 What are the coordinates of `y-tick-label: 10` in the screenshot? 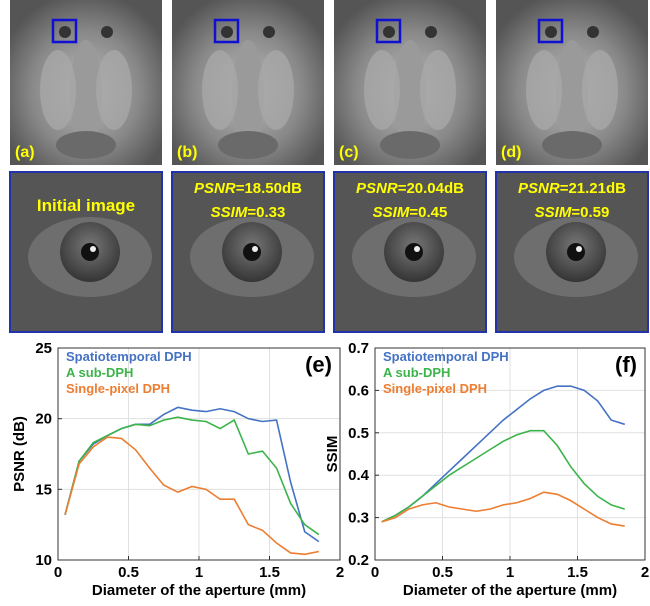 It's located at (43, 560).